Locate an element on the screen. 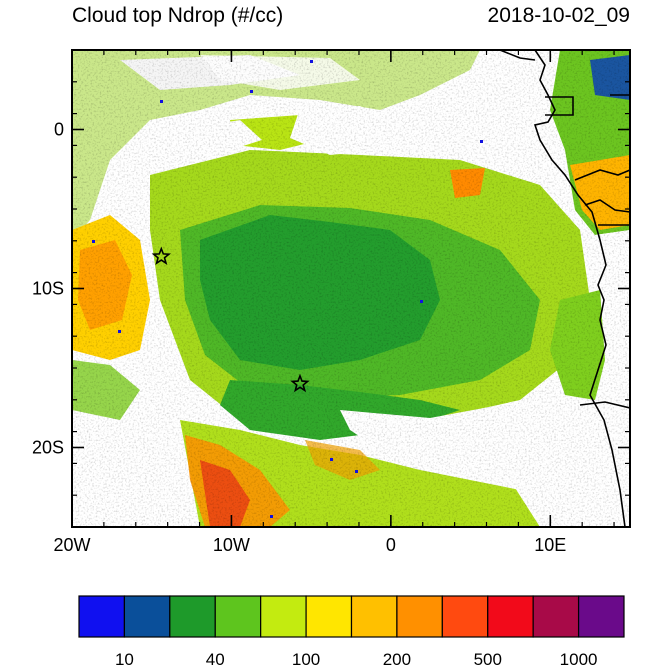 The width and height of the screenshot is (650, 667). colorbar-label: 500 is located at coordinates (488, 658).